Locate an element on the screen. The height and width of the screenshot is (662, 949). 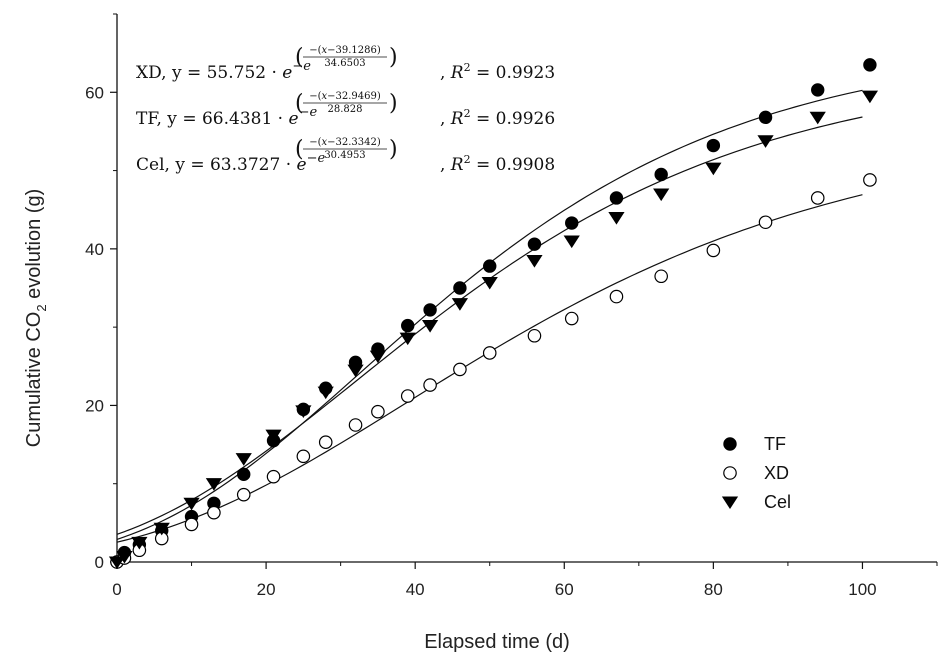
x-tick-label-100: 100 is located at coordinates (862, 589).